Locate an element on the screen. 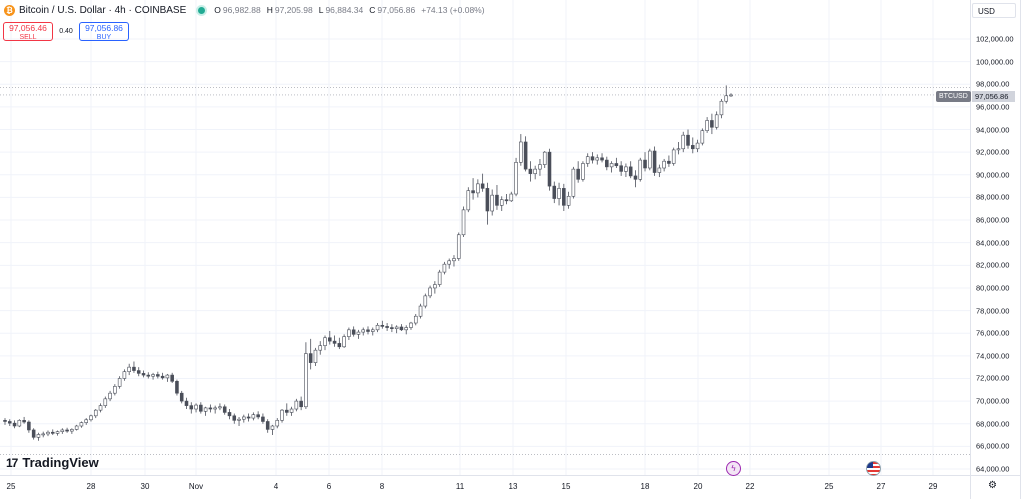  time-axis-divider is located at coordinates (510, 475).